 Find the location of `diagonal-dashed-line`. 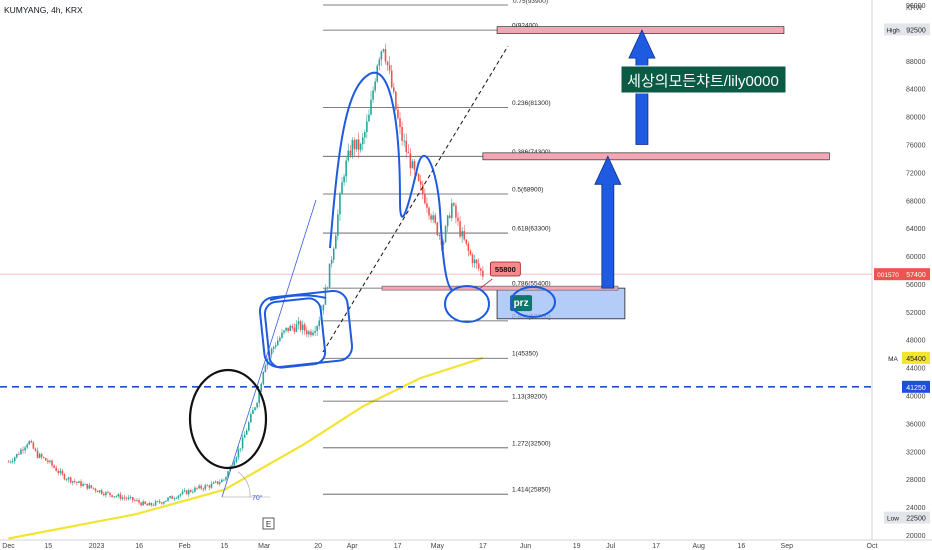

diagonal-dashed-line is located at coordinates (415, 199).